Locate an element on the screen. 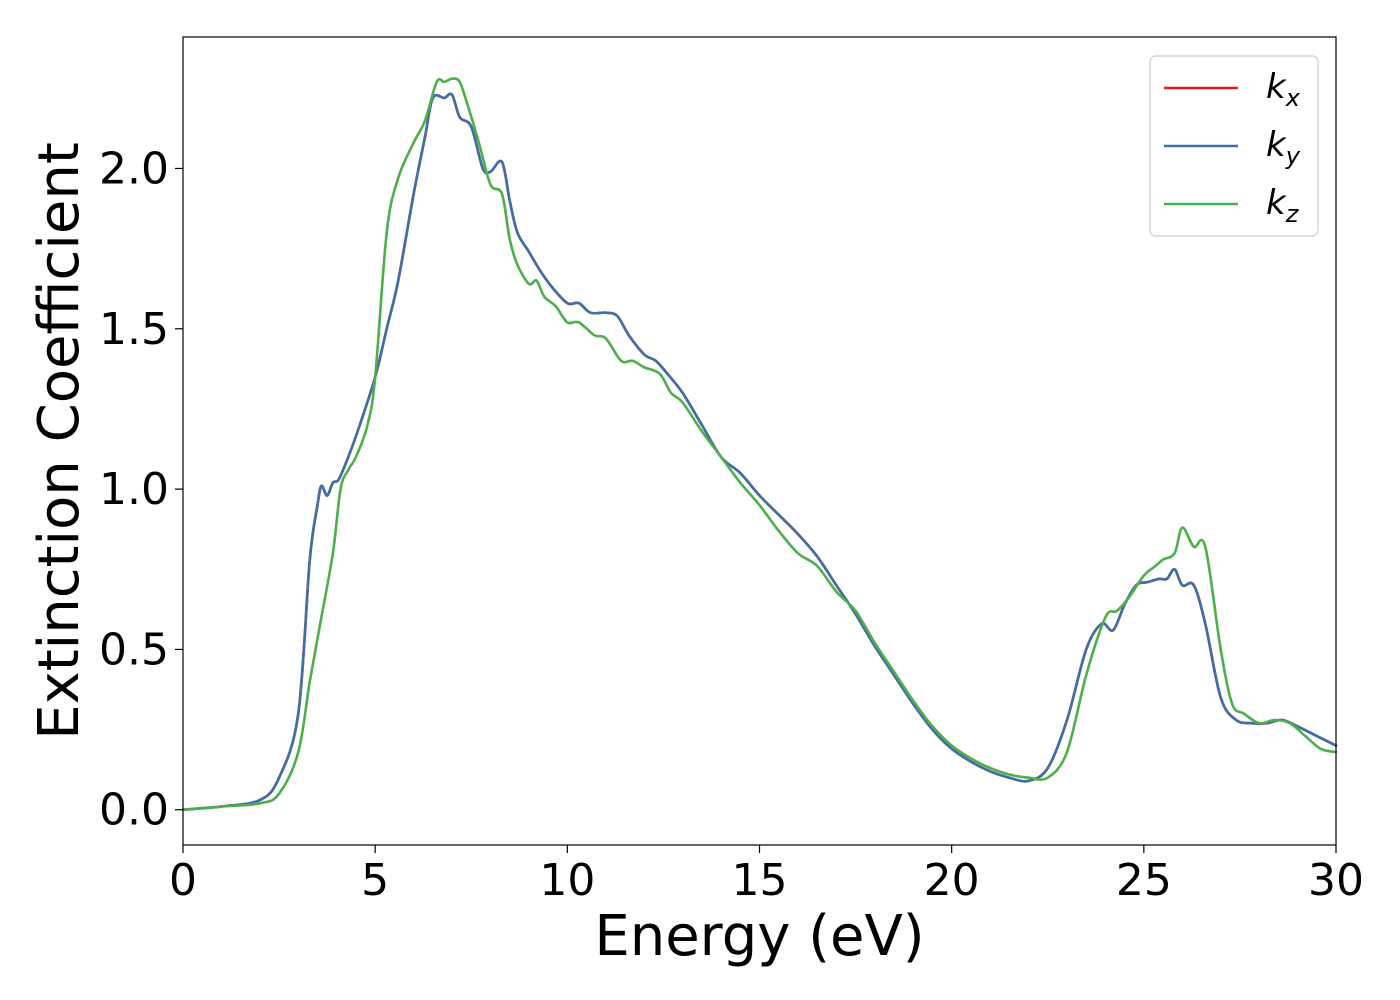 The width and height of the screenshot is (1400, 1000). legend-label-subscript: x is located at coordinates (1293, 98).